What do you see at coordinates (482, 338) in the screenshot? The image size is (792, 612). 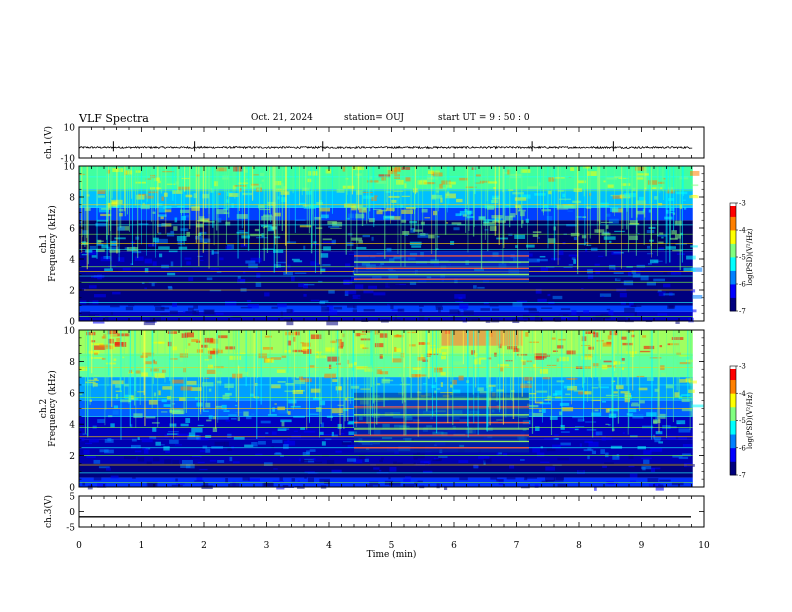 I see `spectrogram-hotspot` at bounding box center [482, 338].